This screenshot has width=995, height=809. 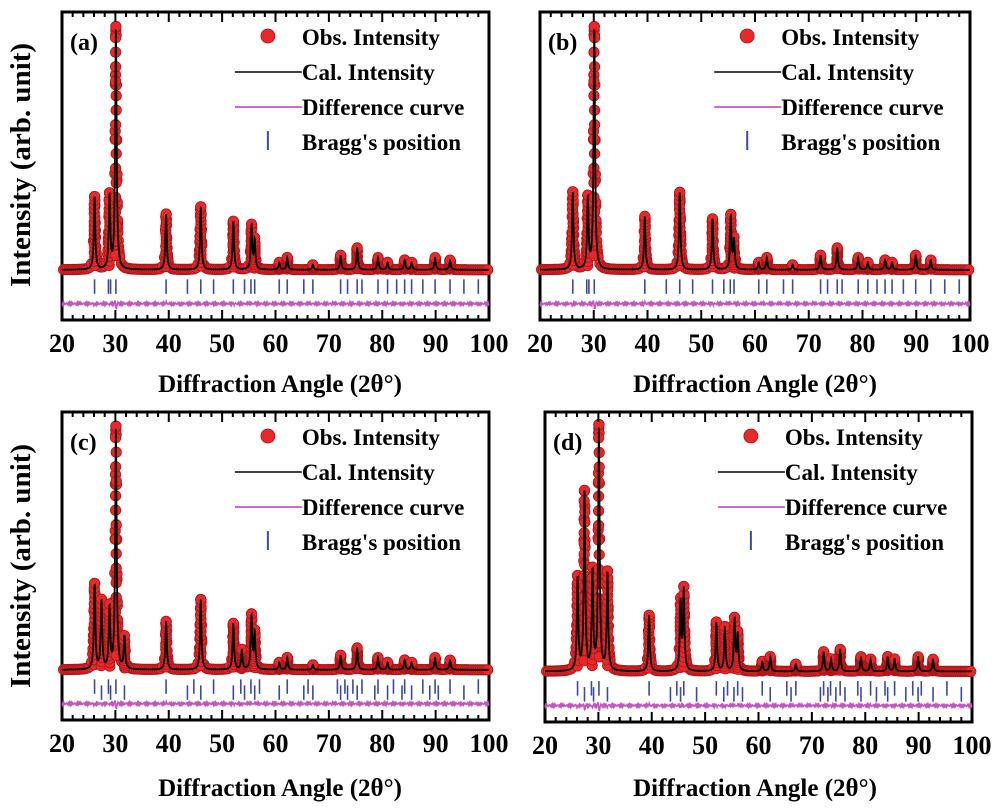 What do you see at coordinates (562, 43) in the screenshot?
I see `panel-label: (b)` at bounding box center [562, 43].